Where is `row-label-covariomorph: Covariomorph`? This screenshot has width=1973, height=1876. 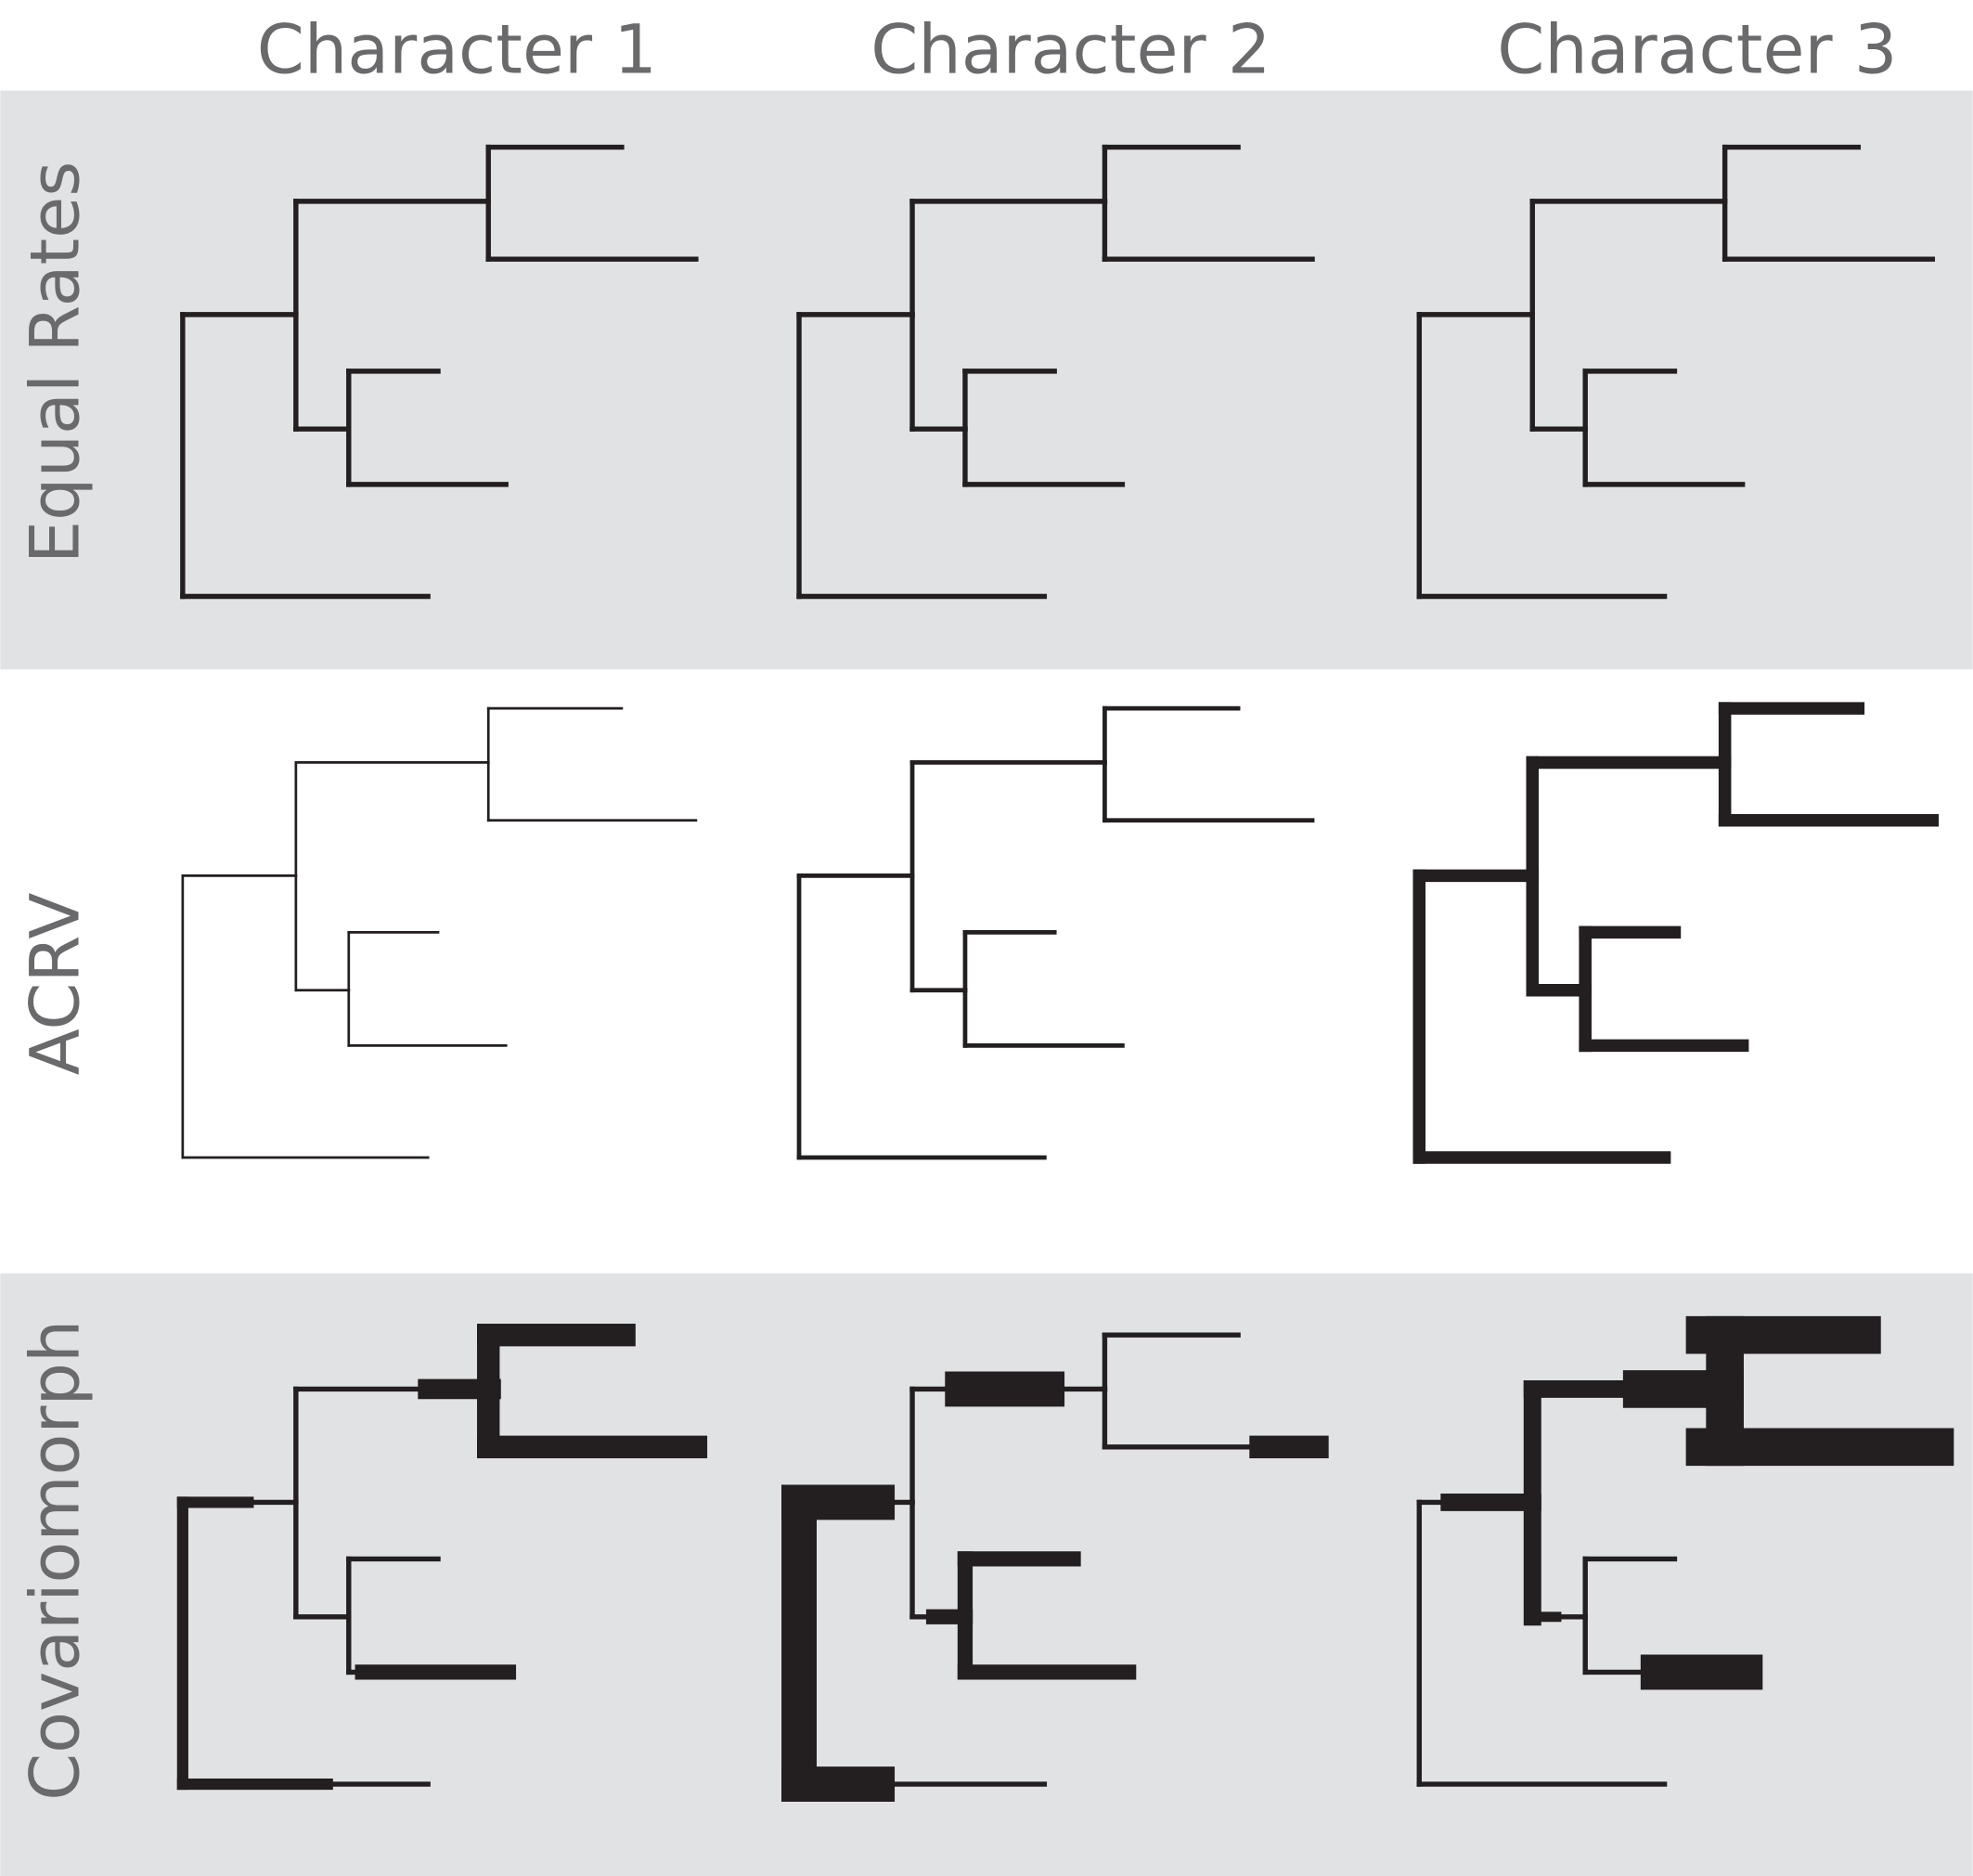 row-label-covariomorph: Covariomorph is located at coordinates (56, 1560).